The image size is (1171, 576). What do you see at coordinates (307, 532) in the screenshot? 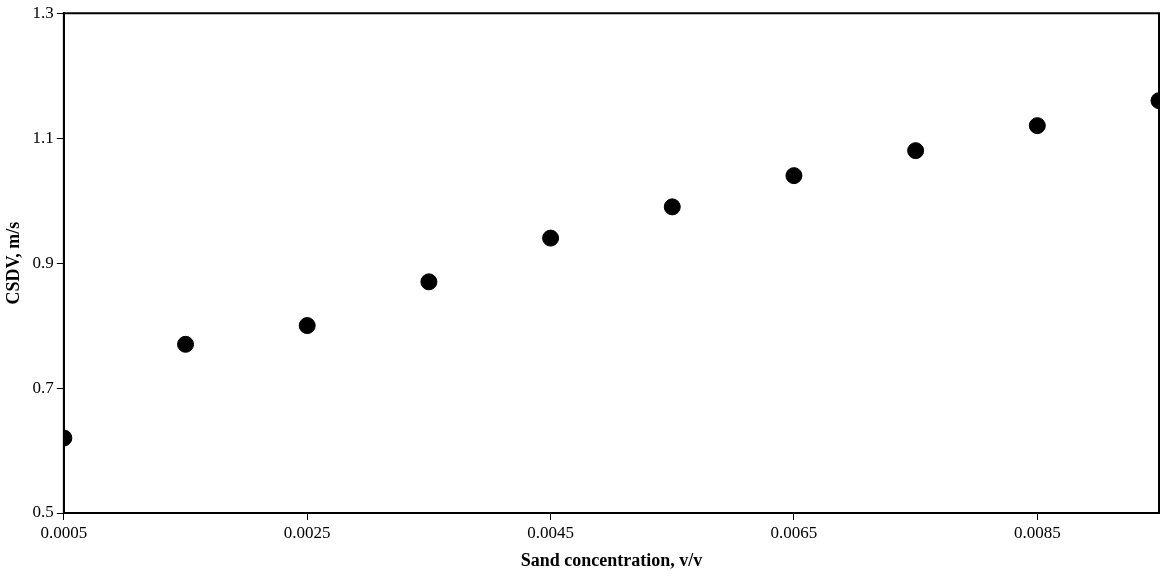
I see `x-tick-label: 0.0025` at bounding box center [307, 532].